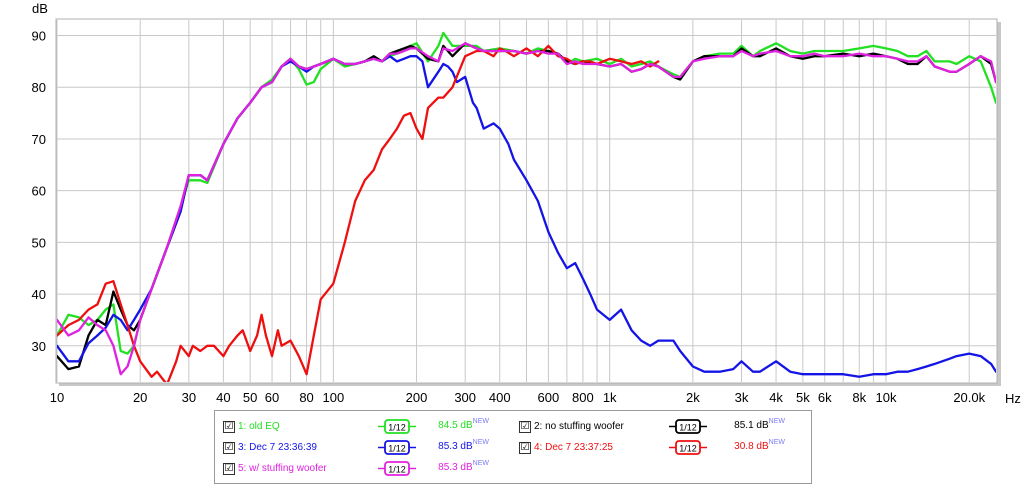 Image resolution: width=1024 pixels, height=485 pixels. I want to click on x-tick-label: 300, so click(465, 397).